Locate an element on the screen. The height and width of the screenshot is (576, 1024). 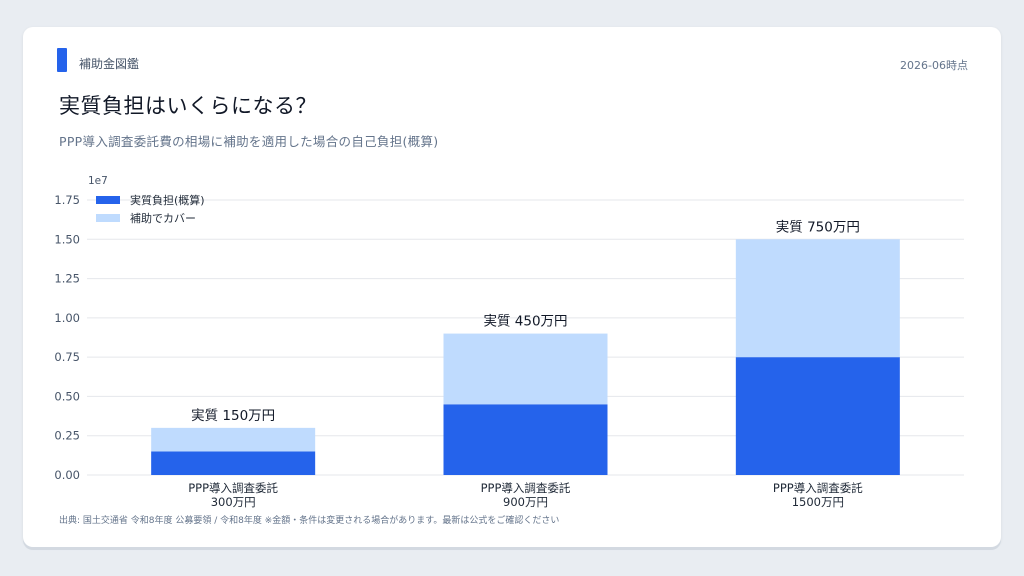
y-axis-offset-label: 1e7 is located at coordinates (98, 181).